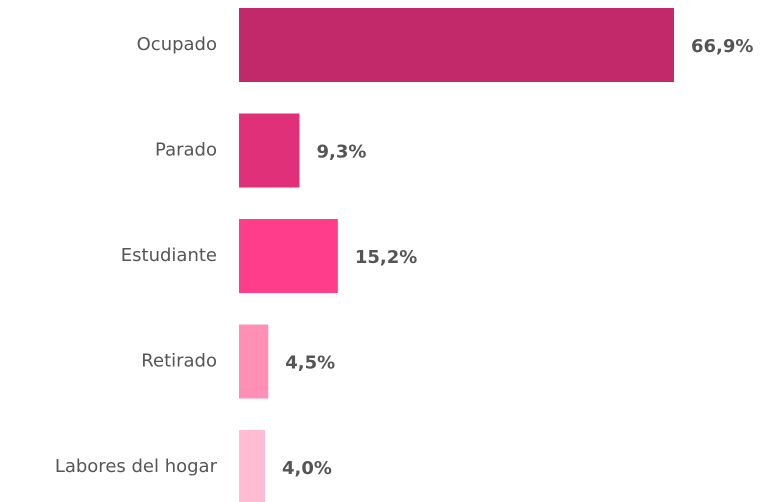  I want to click on category-label: Retirado, so click(179, 361).